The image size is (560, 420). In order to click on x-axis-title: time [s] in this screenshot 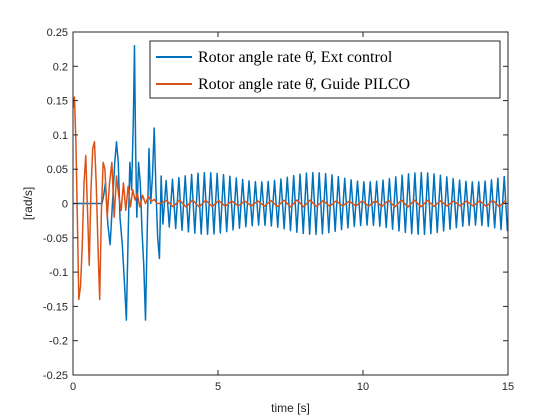, I will do `click(290, 408)`.